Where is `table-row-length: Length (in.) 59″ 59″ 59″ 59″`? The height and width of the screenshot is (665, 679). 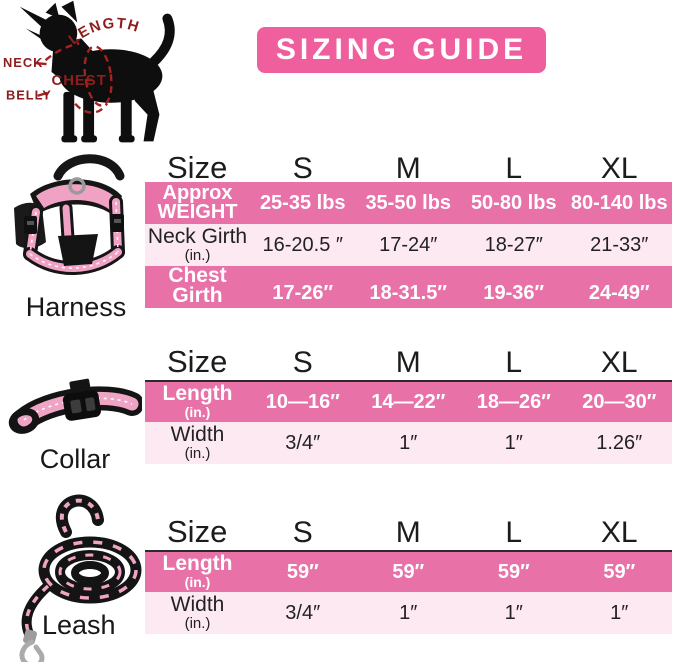
table-row-length: Length (in.) 59″ 59″ 59″ 59″ is located at coordinates (408, 571).